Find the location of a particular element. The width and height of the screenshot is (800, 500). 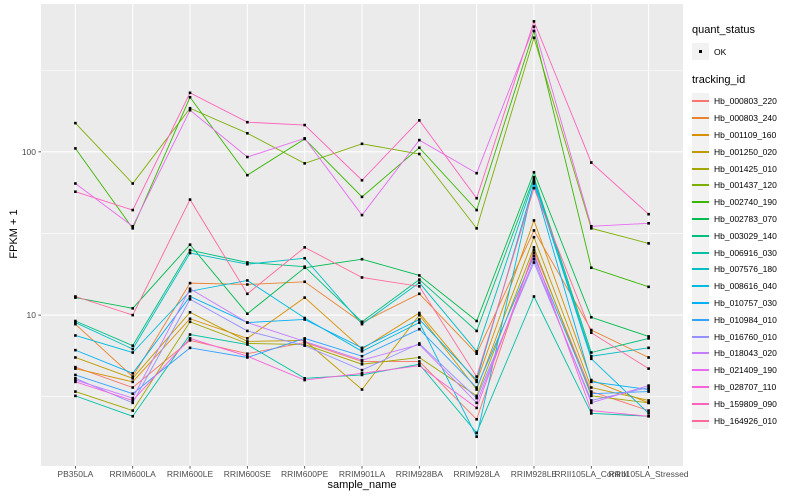

legend-entry: Hb_003029_140 is located at coordinates (745, 236).